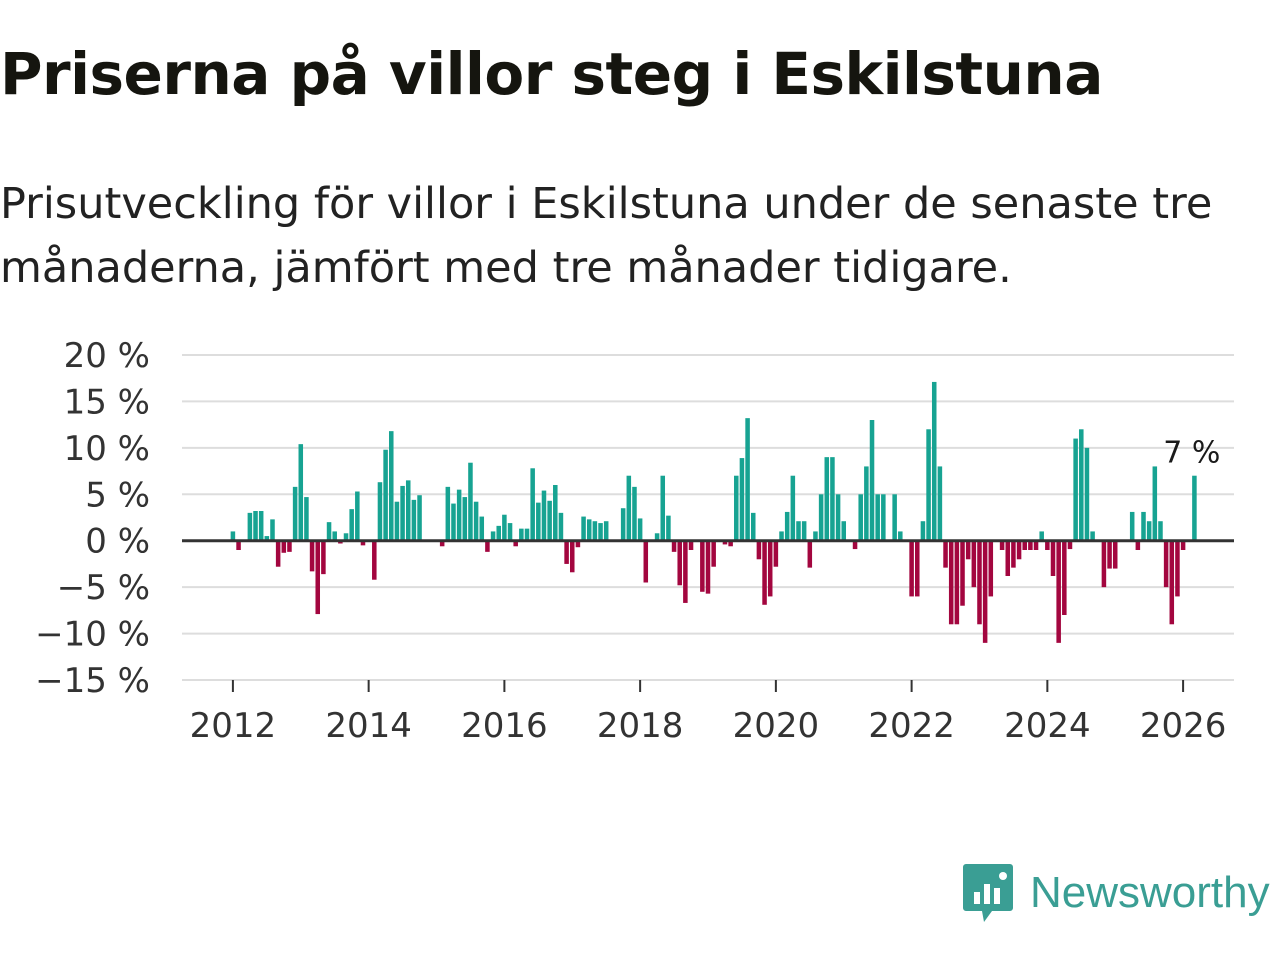 The image size is (1280, 960). What do you see at coordinates (776, 726) in the screenshot?
I see `x-tick-label: 2020` at bounding box center [776, 726].